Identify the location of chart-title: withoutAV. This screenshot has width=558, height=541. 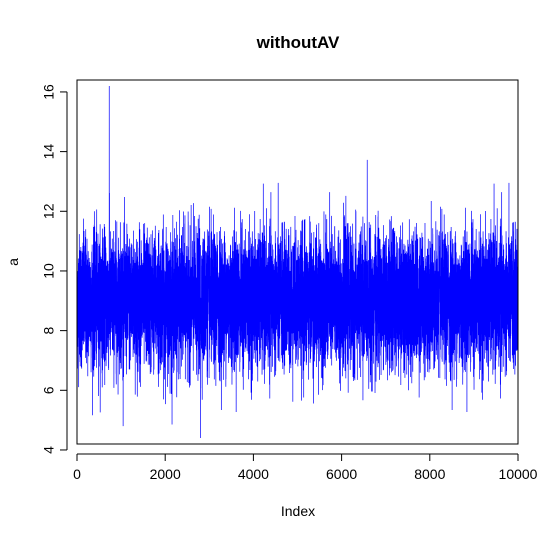
(298, 42).